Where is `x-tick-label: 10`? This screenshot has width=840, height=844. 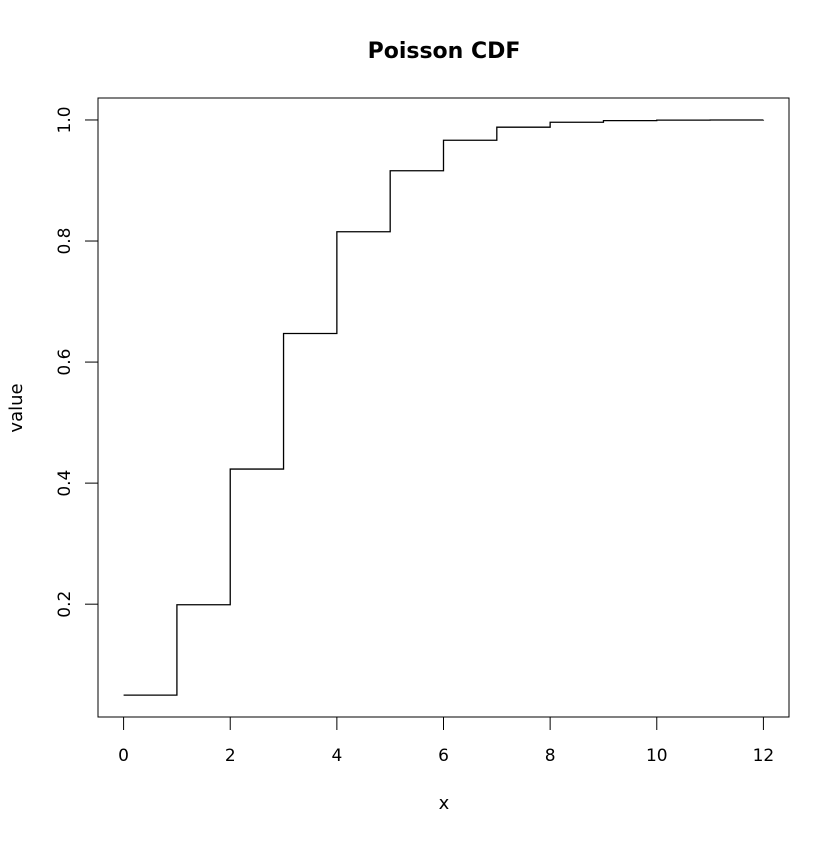
x-tick-label: 10 is located at coordinates (657, 756).